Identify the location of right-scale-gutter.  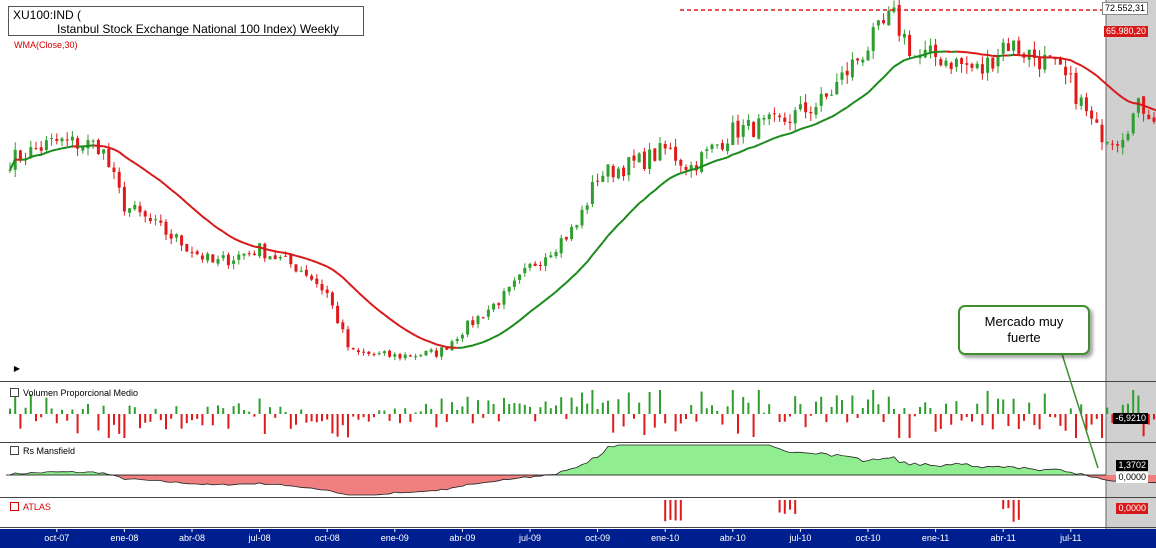
(1131, 264).